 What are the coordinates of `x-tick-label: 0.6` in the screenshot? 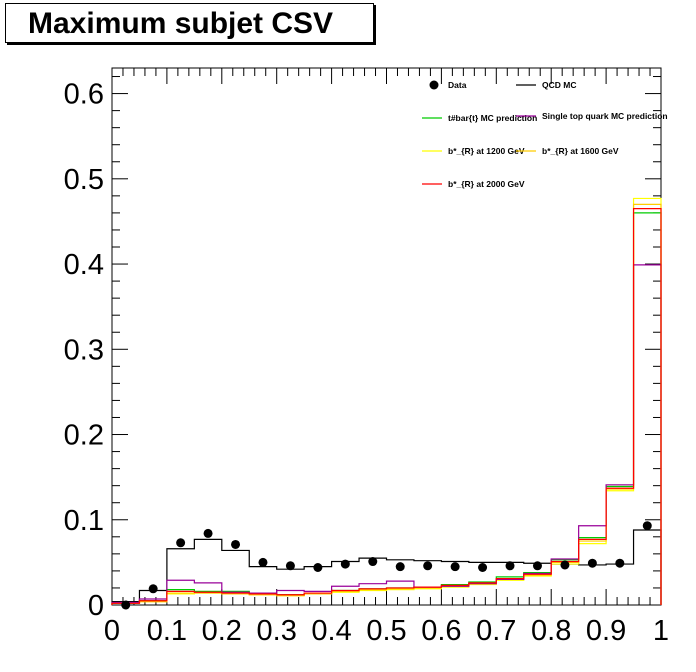 It's located at (441, 631).